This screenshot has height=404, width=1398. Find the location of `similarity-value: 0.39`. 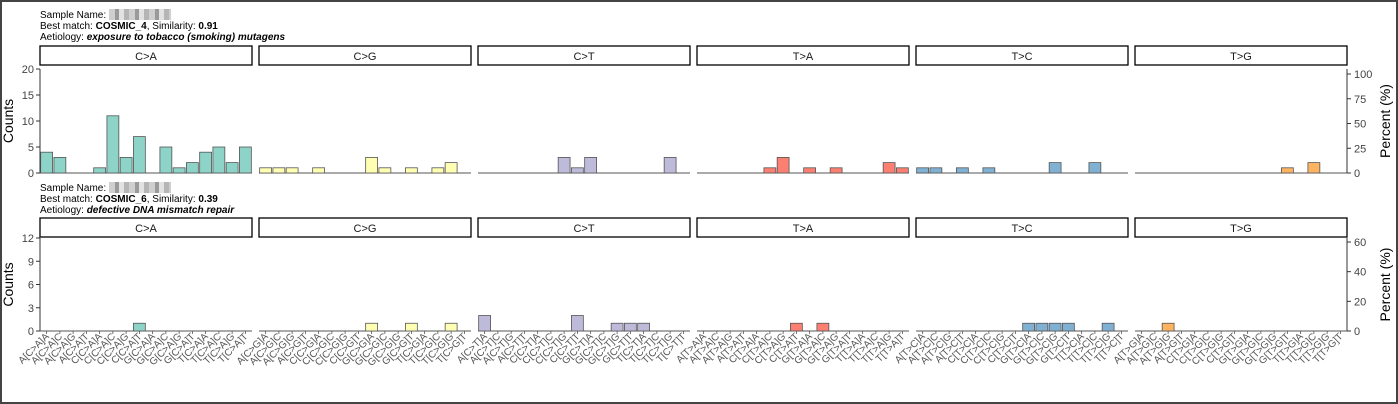

similarity-value: 0.39 is located at coordinates (208, 199).